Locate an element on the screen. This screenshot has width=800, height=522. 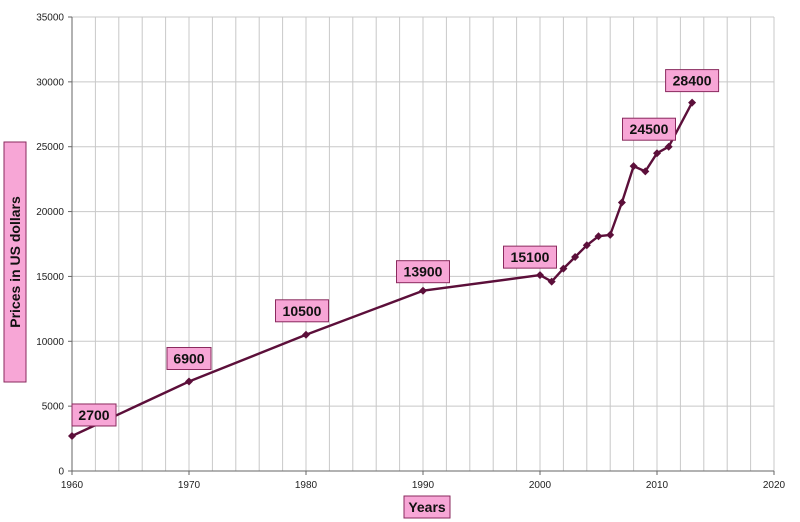
data-label: 2700 is located at coordinates (94, 415).